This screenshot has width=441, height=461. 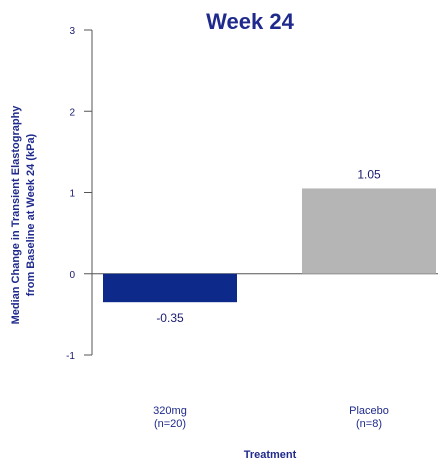 I want to click on y-ticks: -1 0 1 2 3, so click(x=79, y=194).